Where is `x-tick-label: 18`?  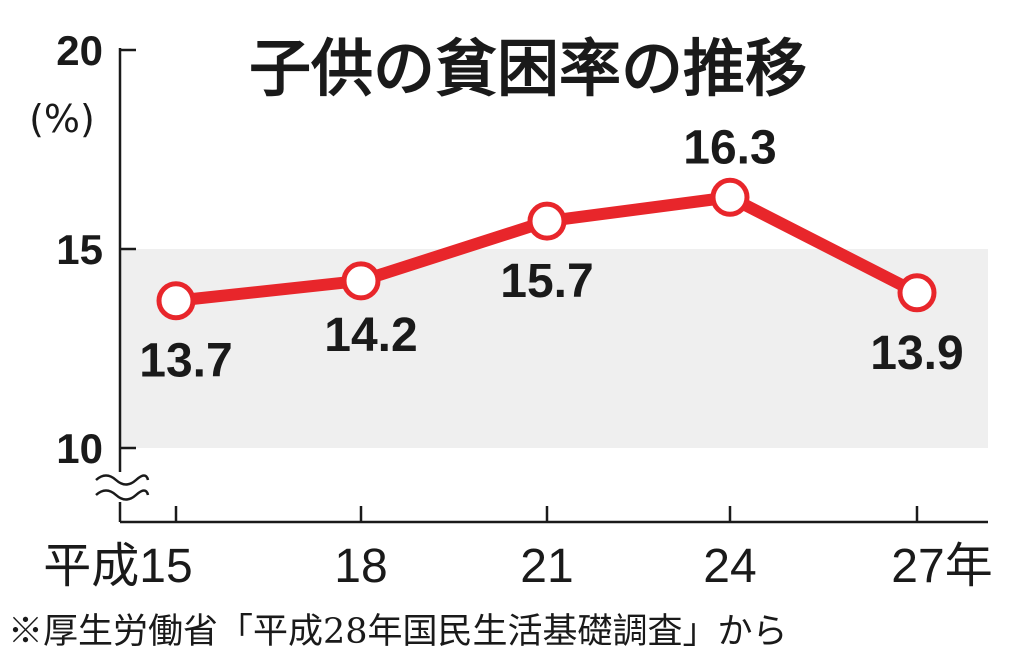
x-tick-label: 18 is located at coordinates (360, 566).